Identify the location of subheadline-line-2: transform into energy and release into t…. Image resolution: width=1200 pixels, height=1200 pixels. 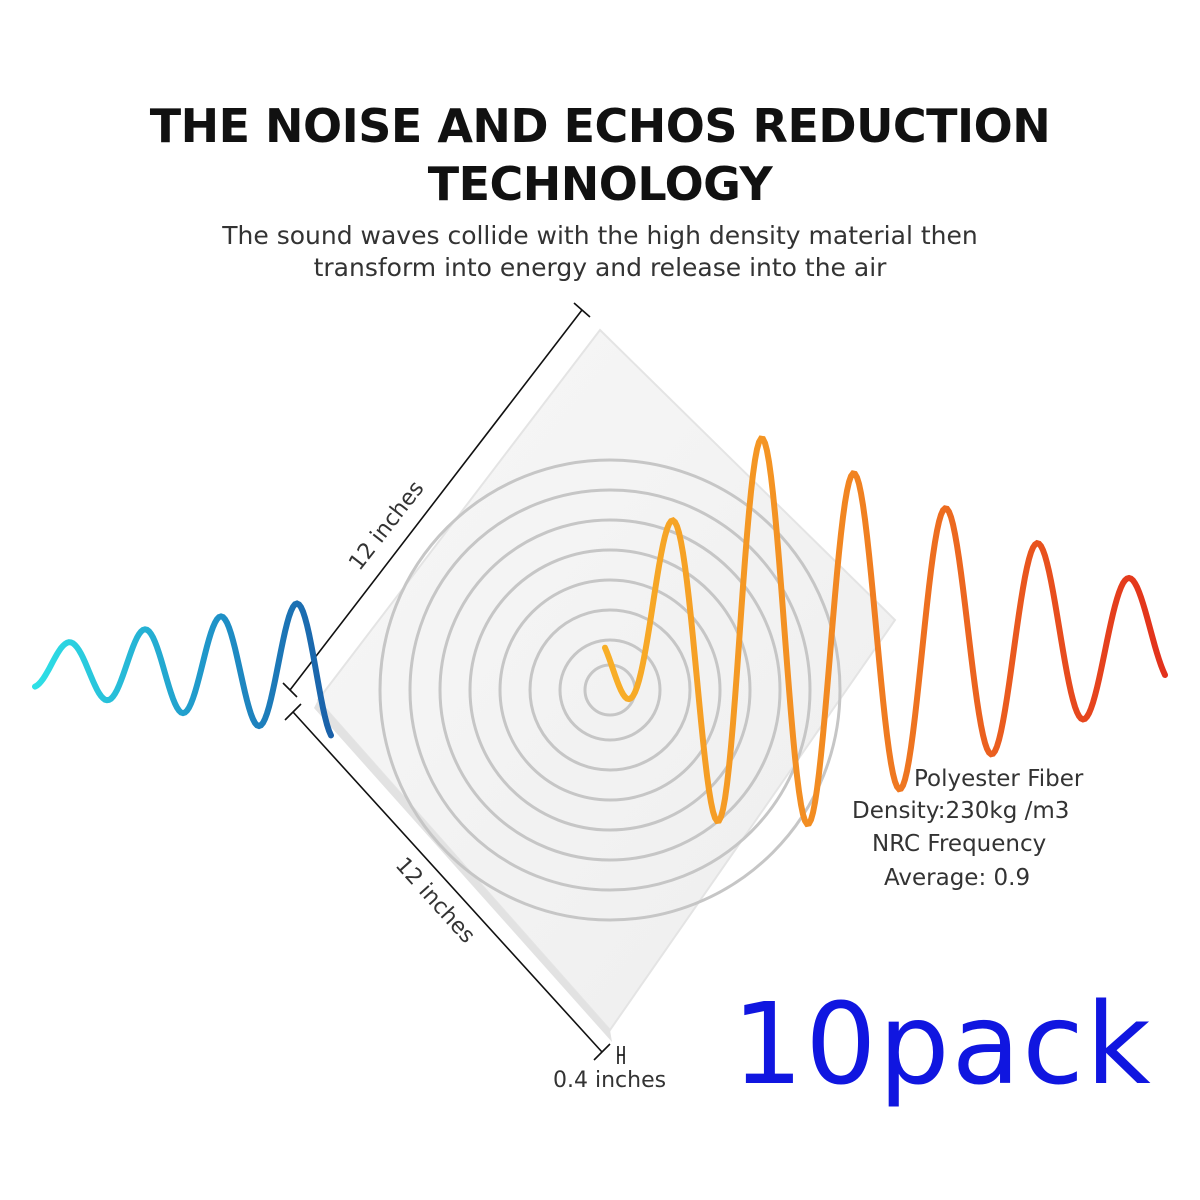
(600, 267).